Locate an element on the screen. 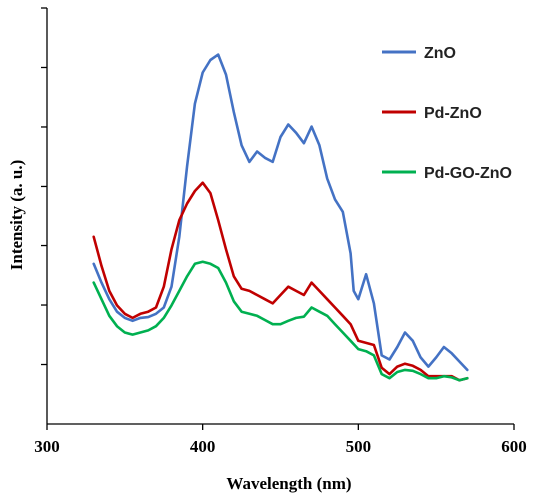  x-tick-label: 600 is located at coordinates (514, 446).